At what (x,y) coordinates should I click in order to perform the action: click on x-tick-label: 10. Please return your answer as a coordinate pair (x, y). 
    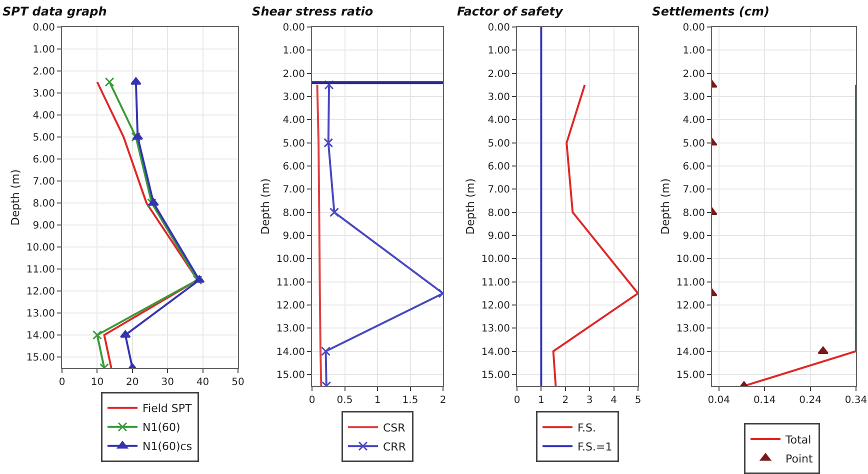
    Looking at the image, I should click on (97, 382).